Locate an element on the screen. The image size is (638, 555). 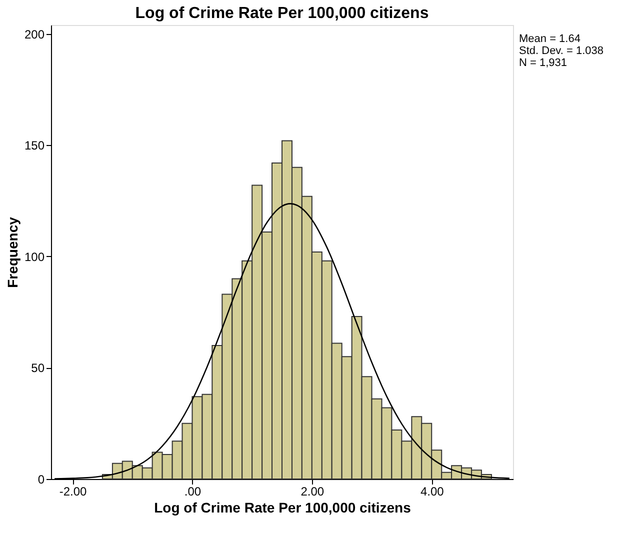
x-axis-title: Log of Crime Rate Per 100,000 citizens is located at coordinates (283, 508).